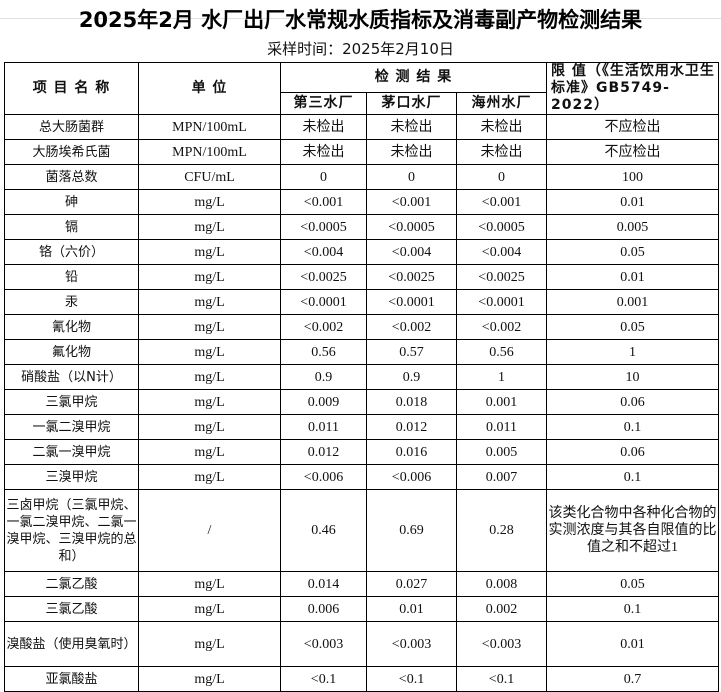  Describe the element at coordinates (209, 177) in the screenshot. I see `unit: CFU/mL` at that location.